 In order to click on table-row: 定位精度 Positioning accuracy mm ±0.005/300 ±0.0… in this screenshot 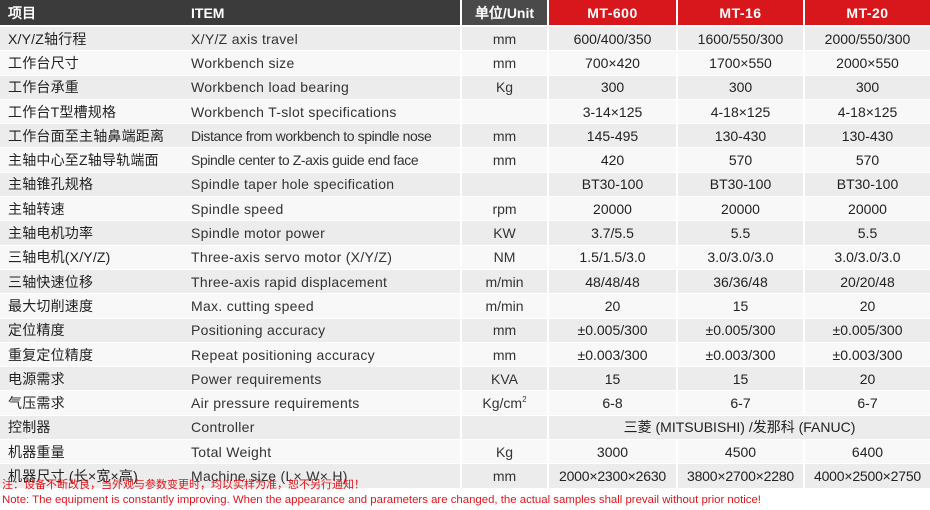, I will do `click(465, 330)`.